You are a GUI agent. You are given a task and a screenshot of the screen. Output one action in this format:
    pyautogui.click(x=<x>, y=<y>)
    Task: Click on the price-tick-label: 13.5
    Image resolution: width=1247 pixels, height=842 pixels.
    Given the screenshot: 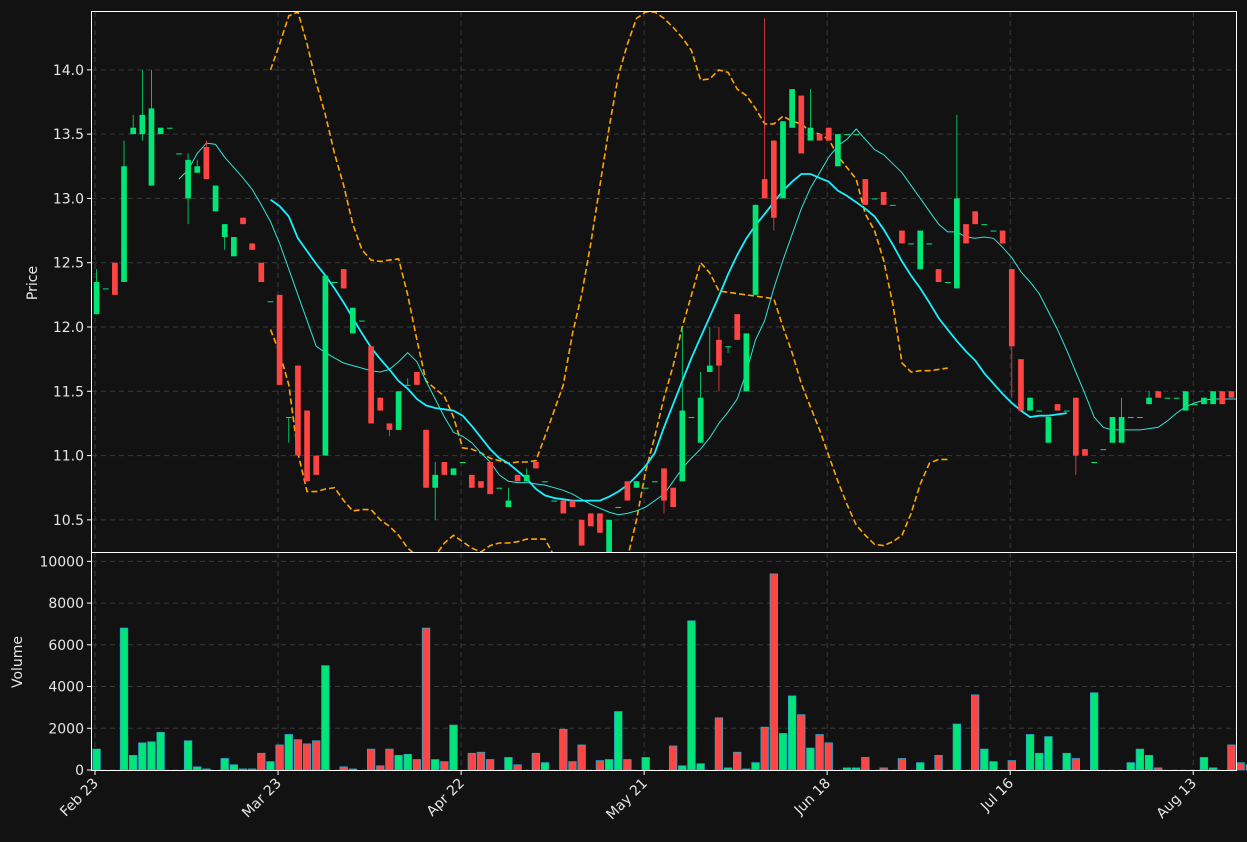 What is the action you would take?
    pyautogui.click(x=68, y=135)
    